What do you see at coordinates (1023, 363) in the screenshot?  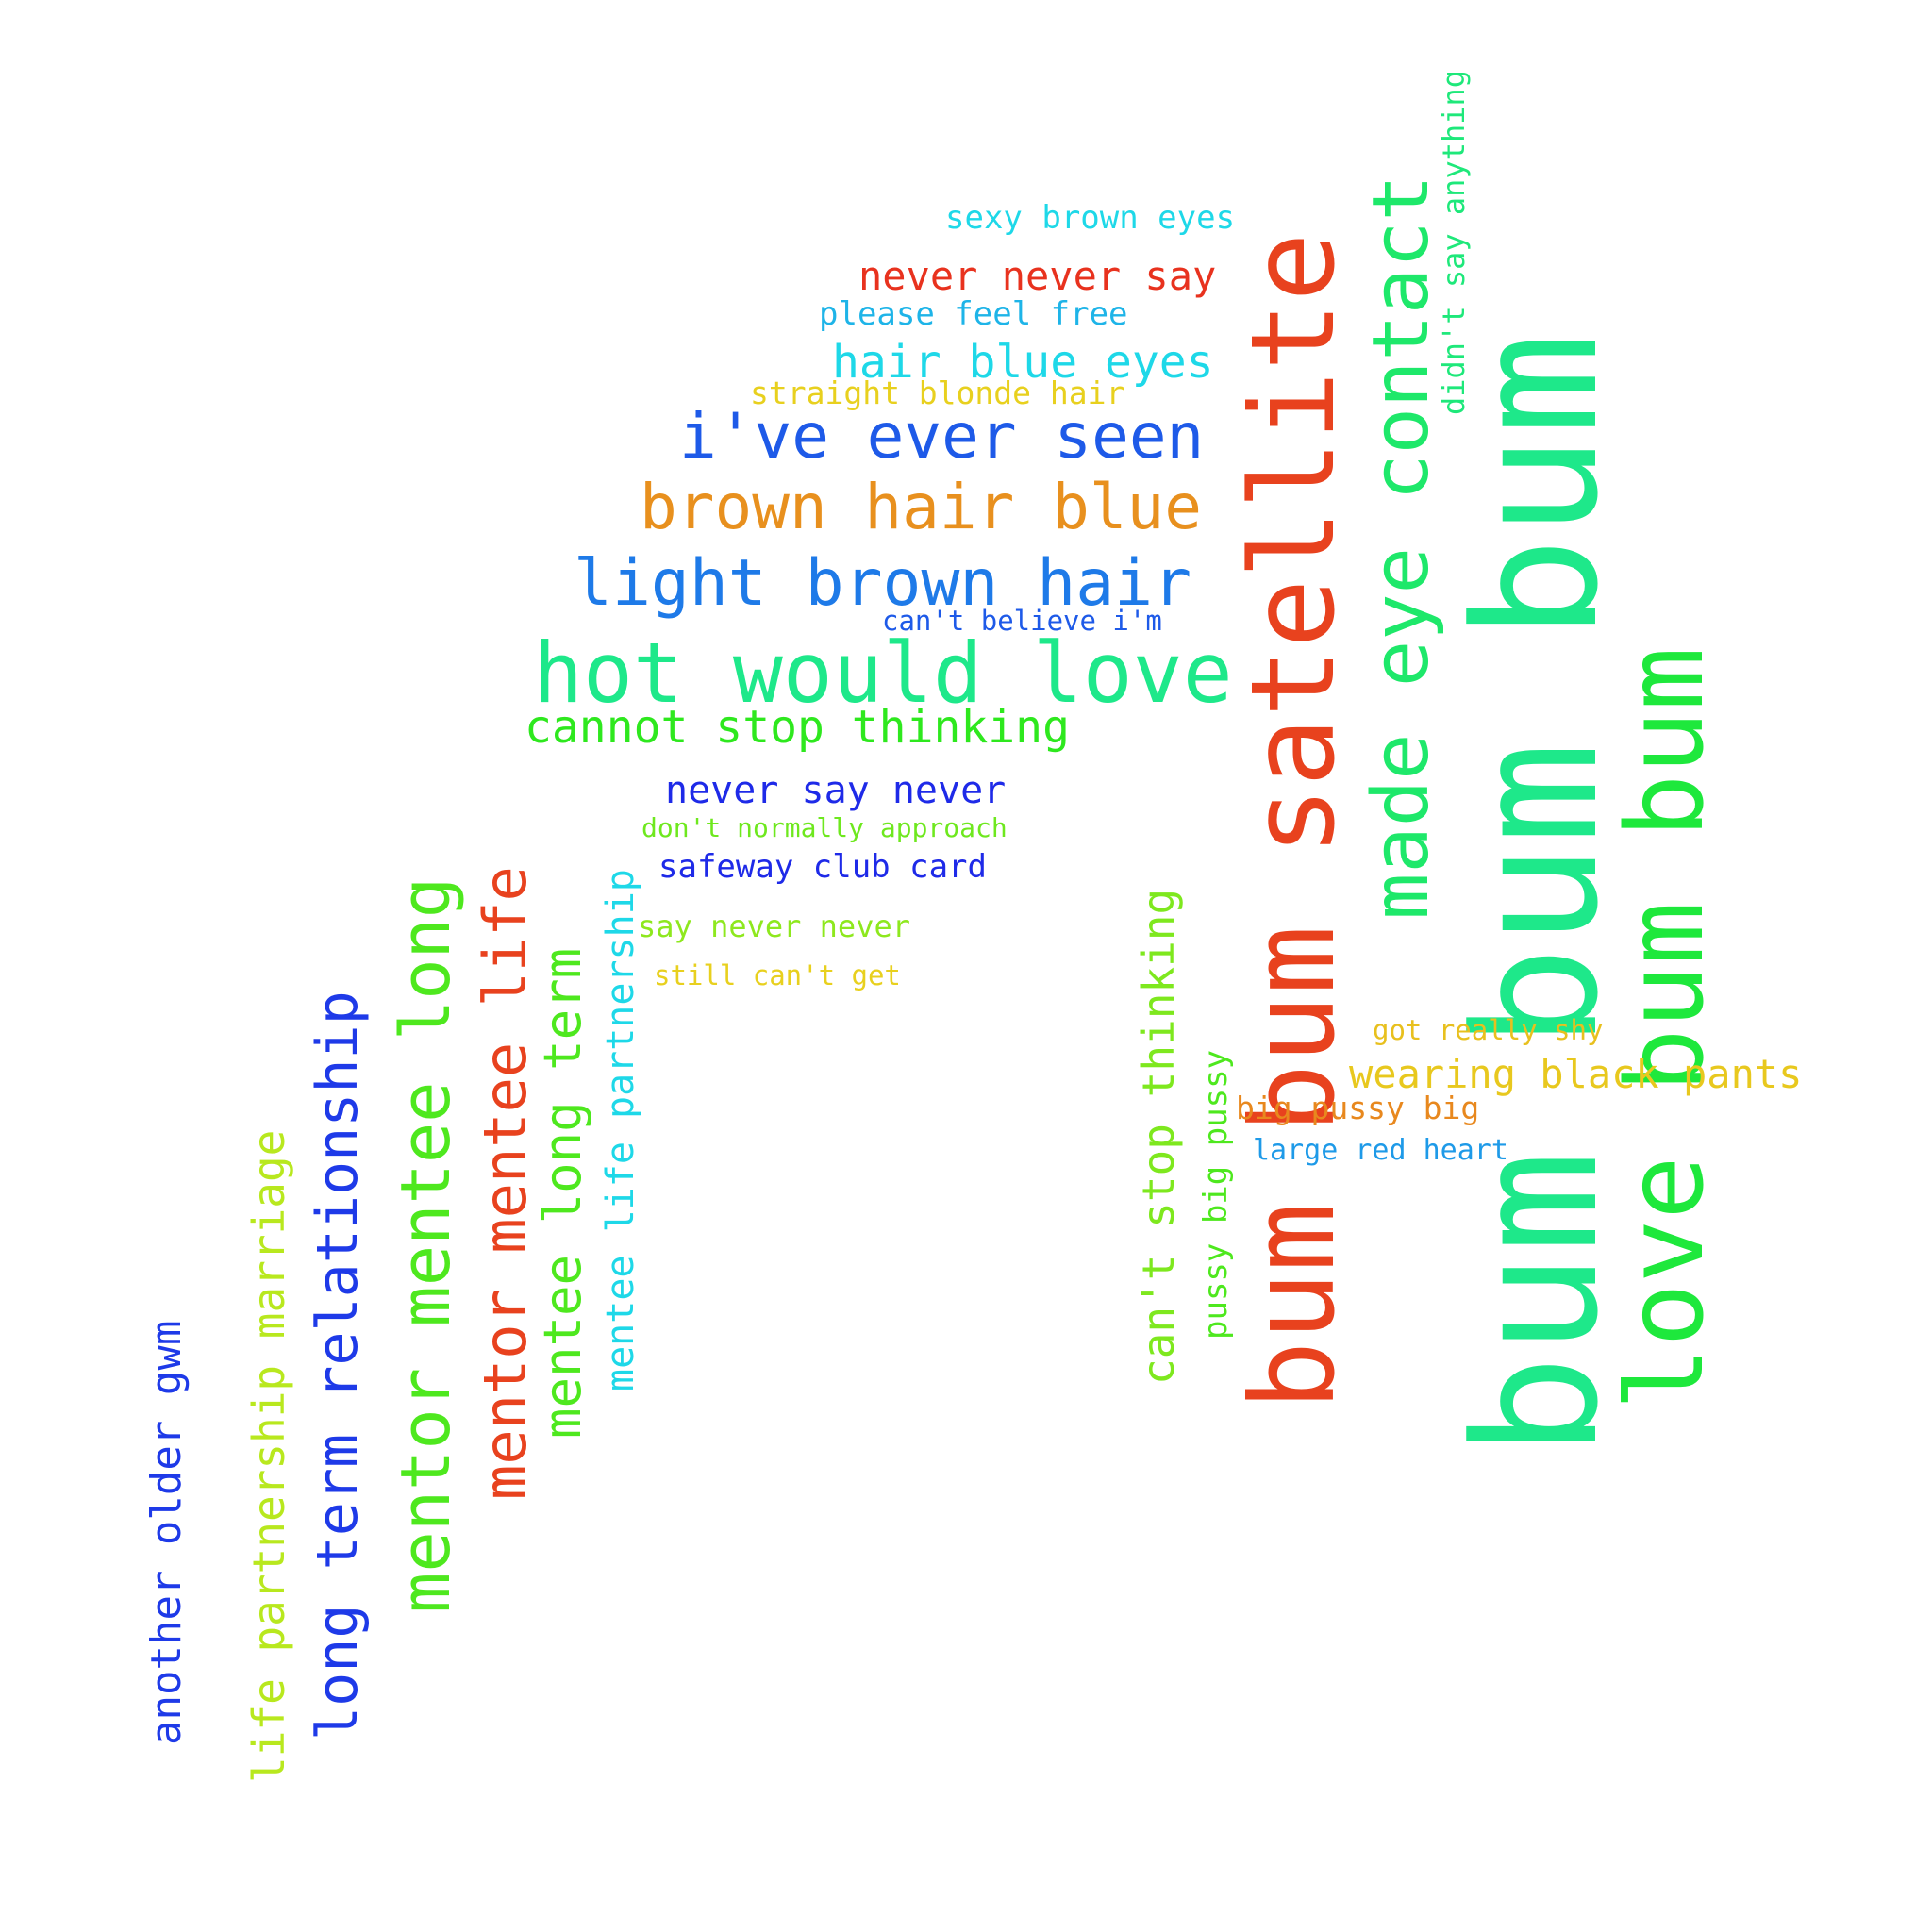 I see `word-hair-blue-eyes: hair blue eyes` at bounding box center [1023, 363].